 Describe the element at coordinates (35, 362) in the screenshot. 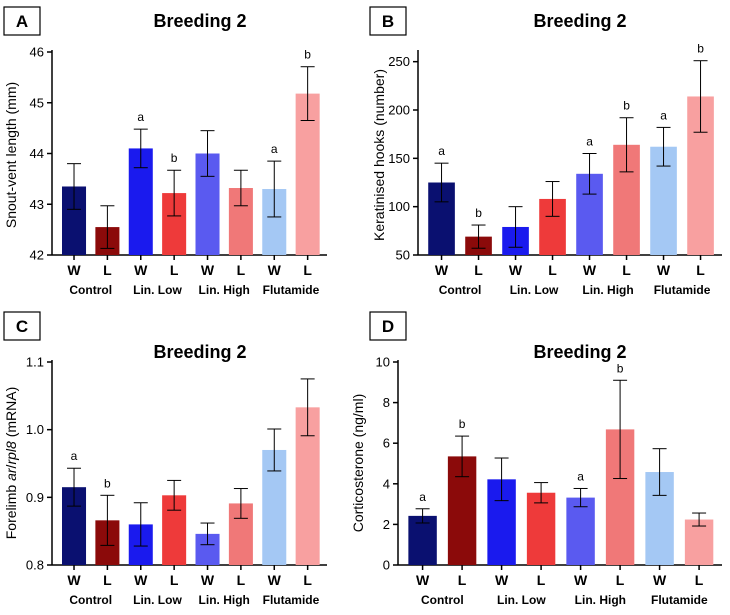

I see `y-tick-label: 1.1` at that location.